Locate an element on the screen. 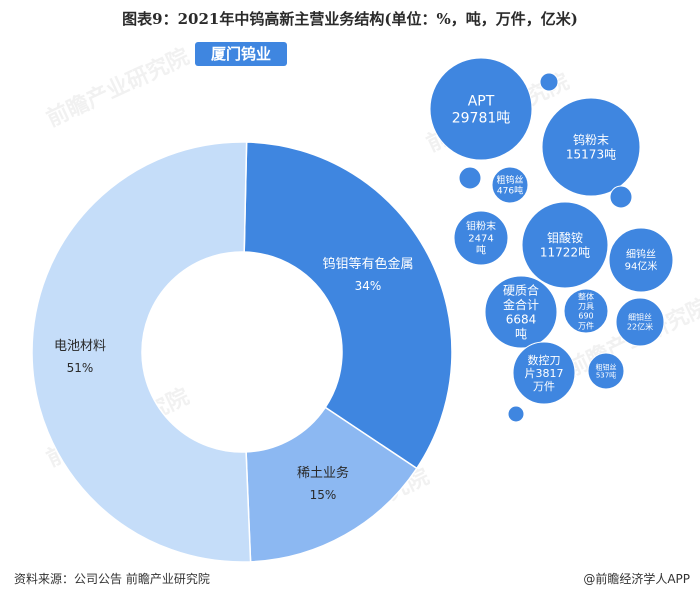 This screenshot has height=597, width=700. slice-label: 稀土业务 is located at coordinates (323, 473).